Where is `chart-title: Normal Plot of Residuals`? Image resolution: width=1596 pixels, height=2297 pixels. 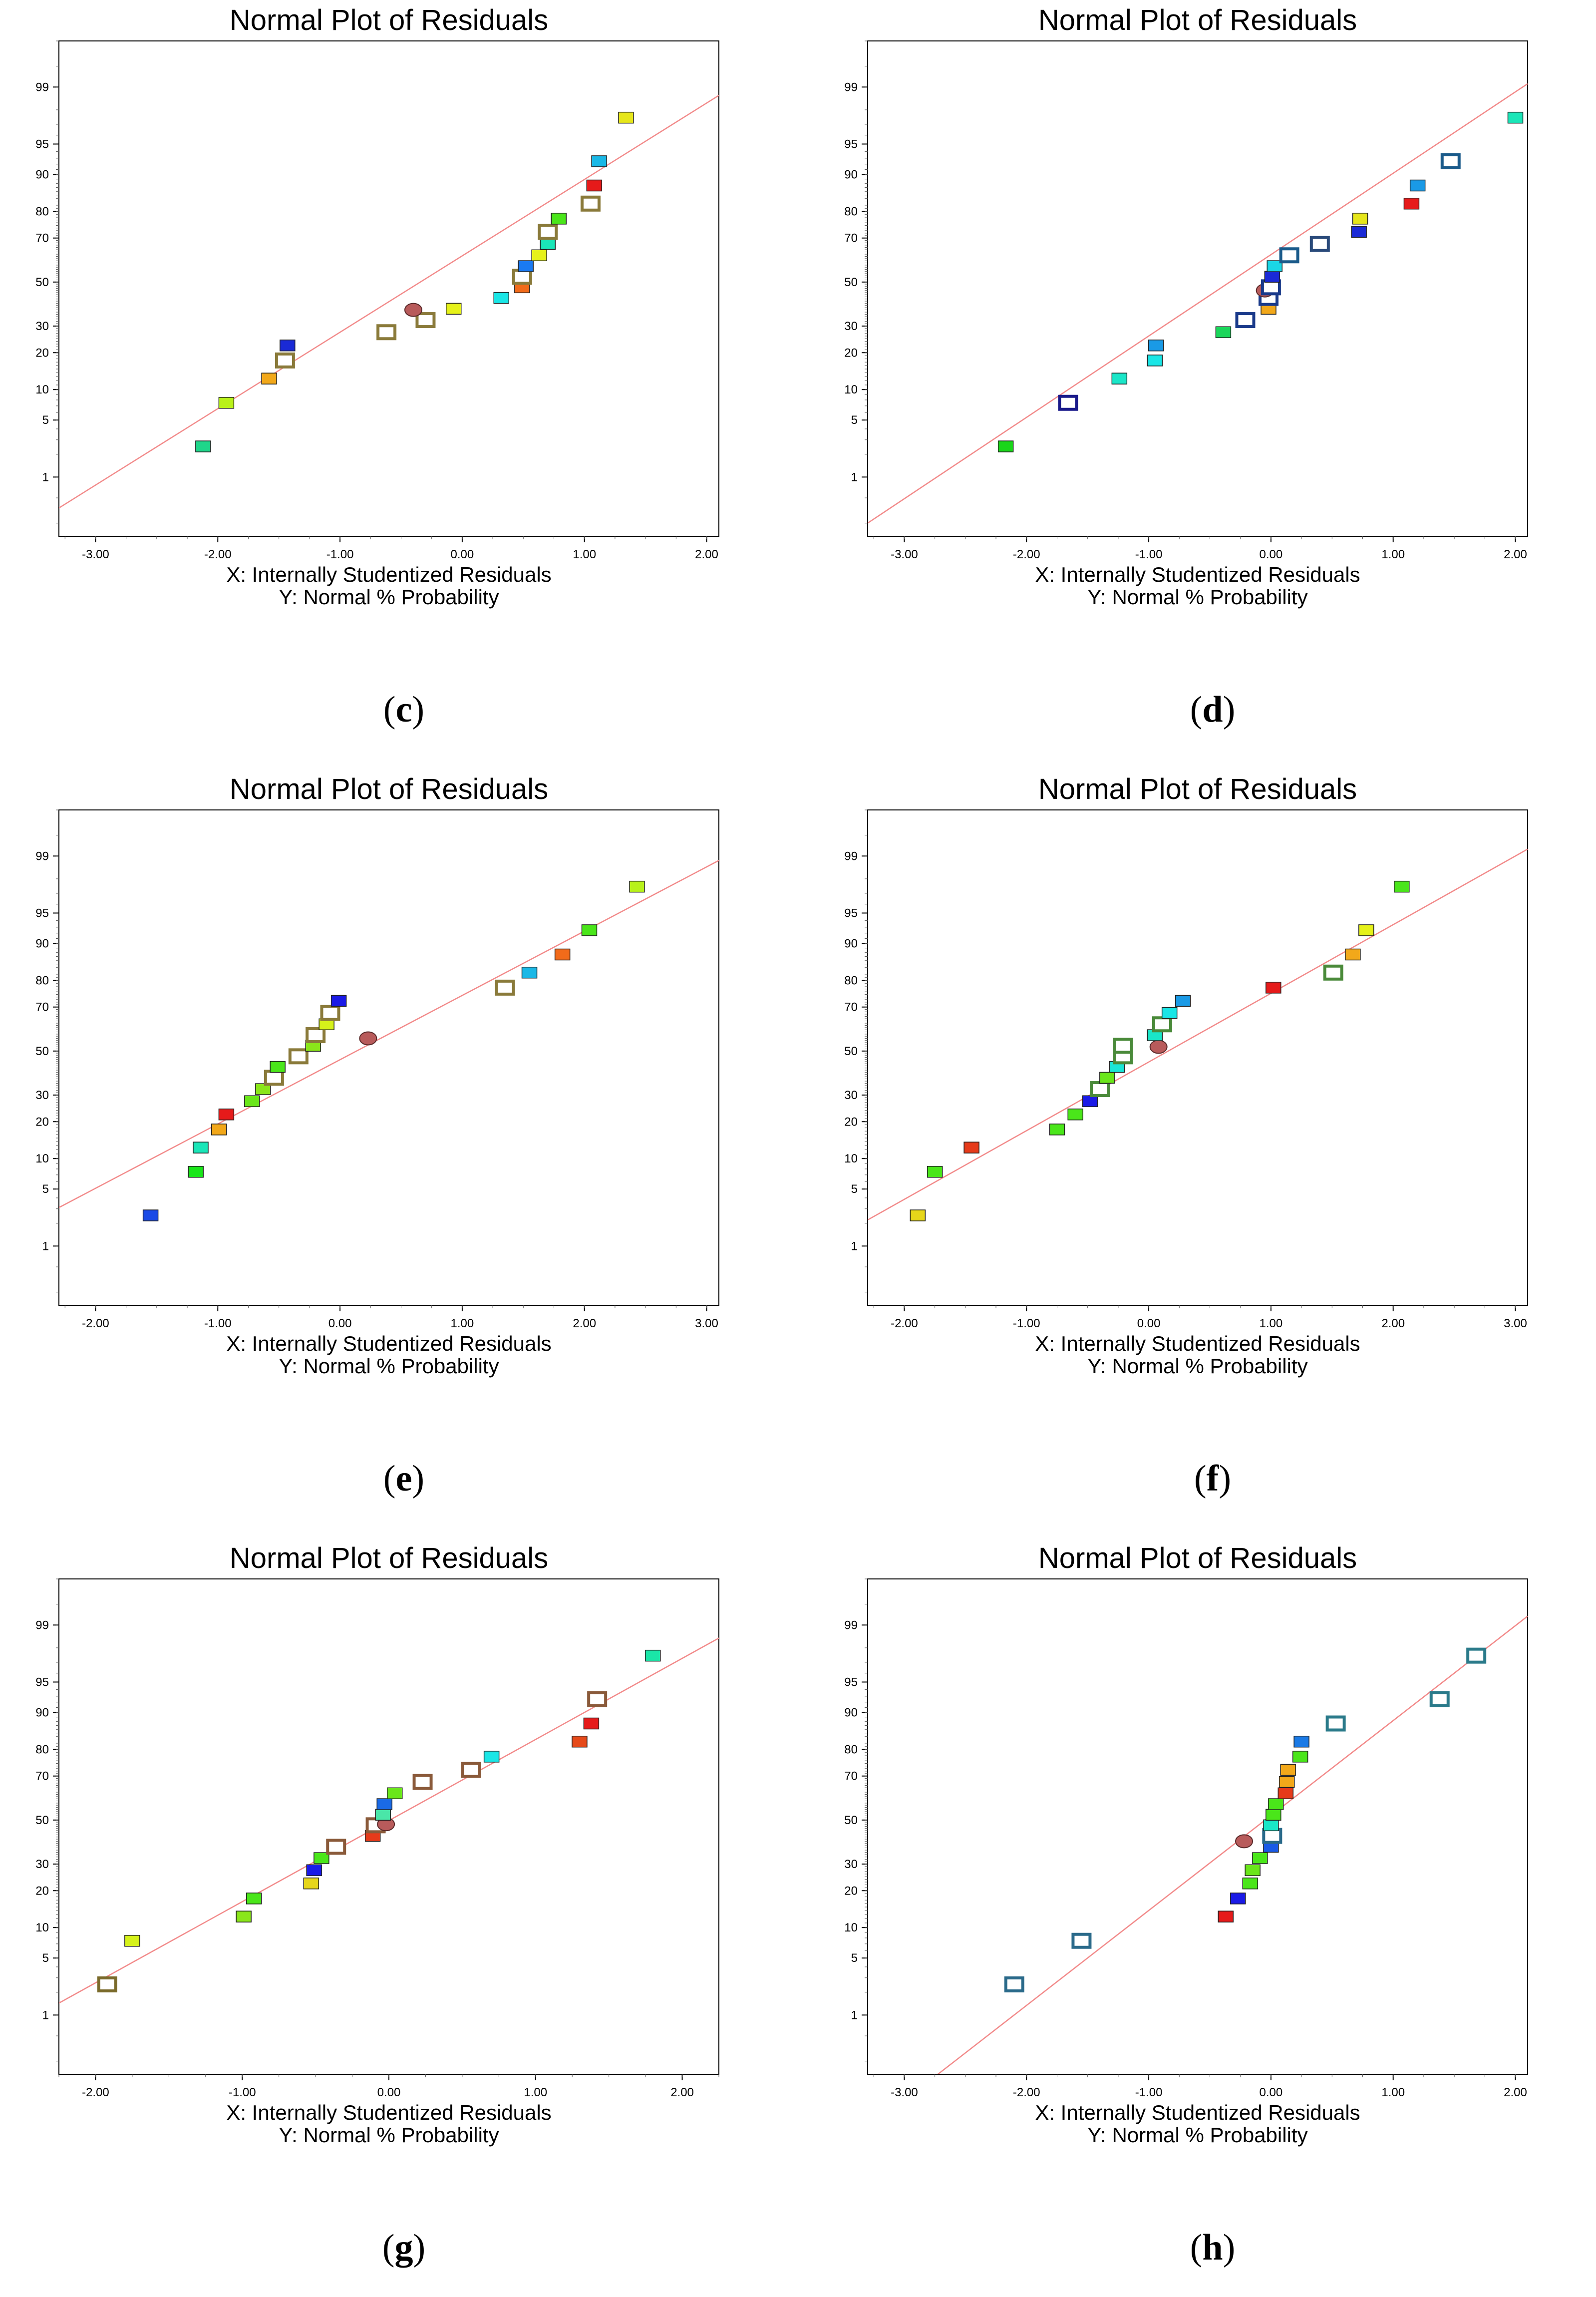 chart-title: Normal Plot of Residuals is located at coordinates (389, 1558).